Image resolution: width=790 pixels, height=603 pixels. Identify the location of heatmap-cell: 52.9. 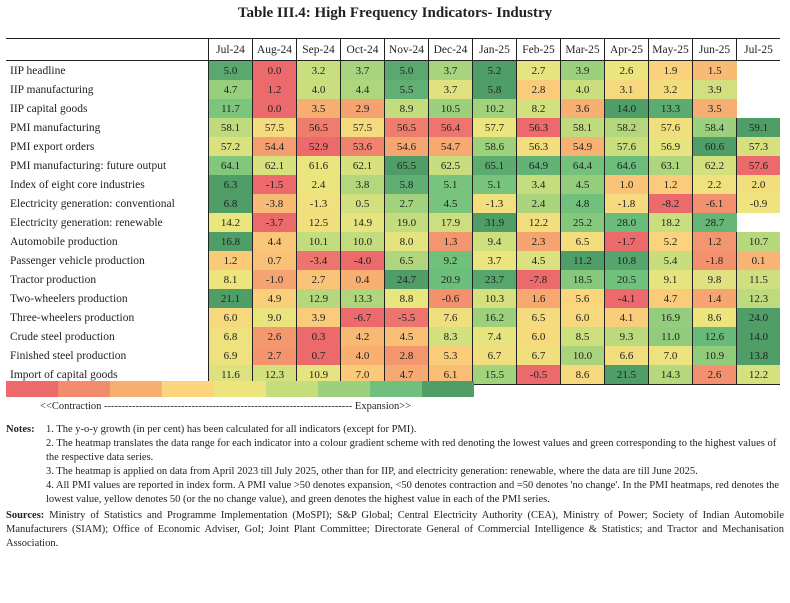
(318, 146).